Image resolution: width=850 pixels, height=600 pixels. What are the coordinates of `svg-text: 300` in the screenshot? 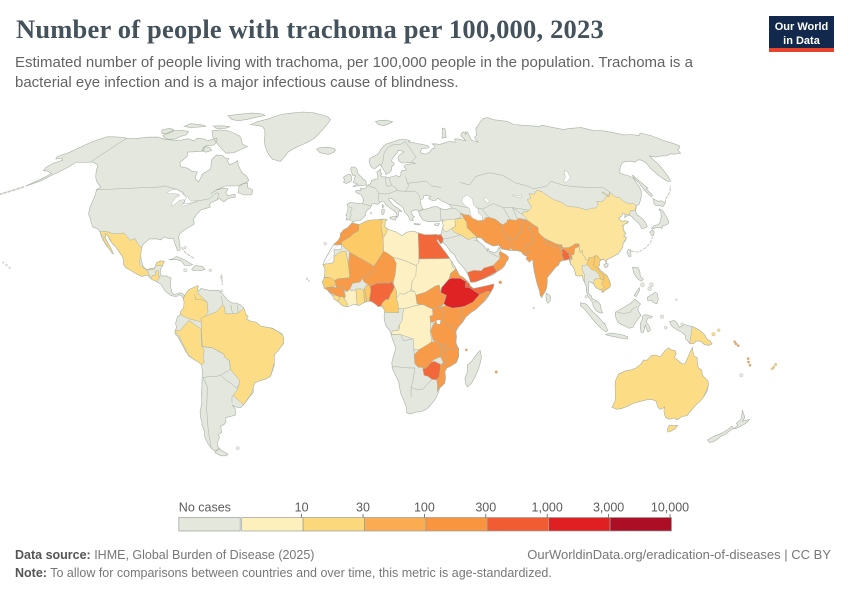 It's located at (485, 508).